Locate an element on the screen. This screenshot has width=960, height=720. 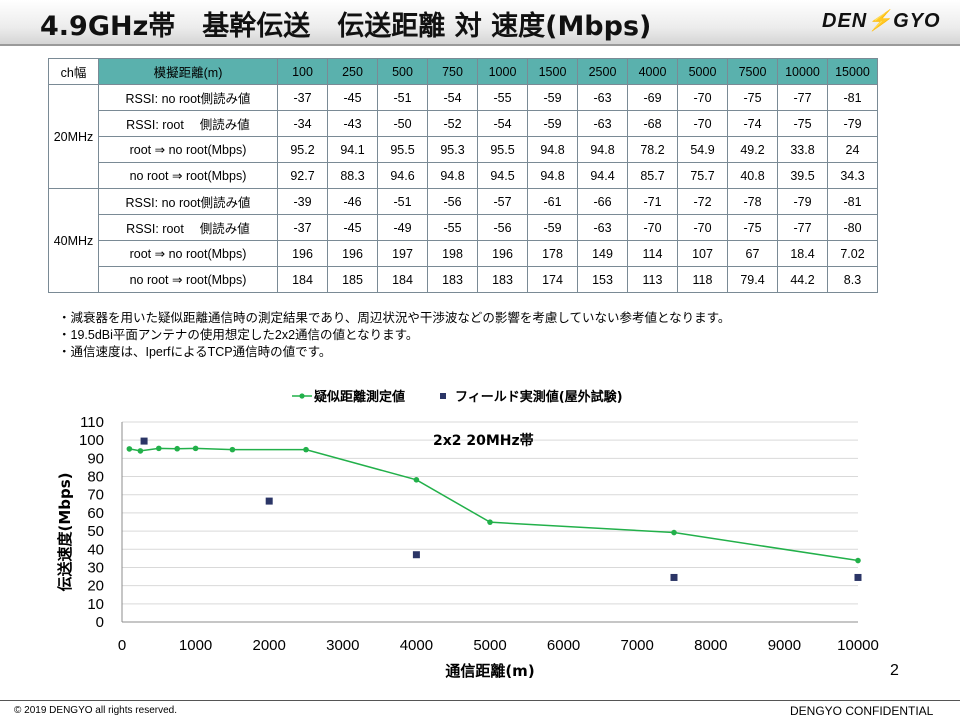
row-label: root ⇒ no root(Mbps) is located at coordinates (188, 149).